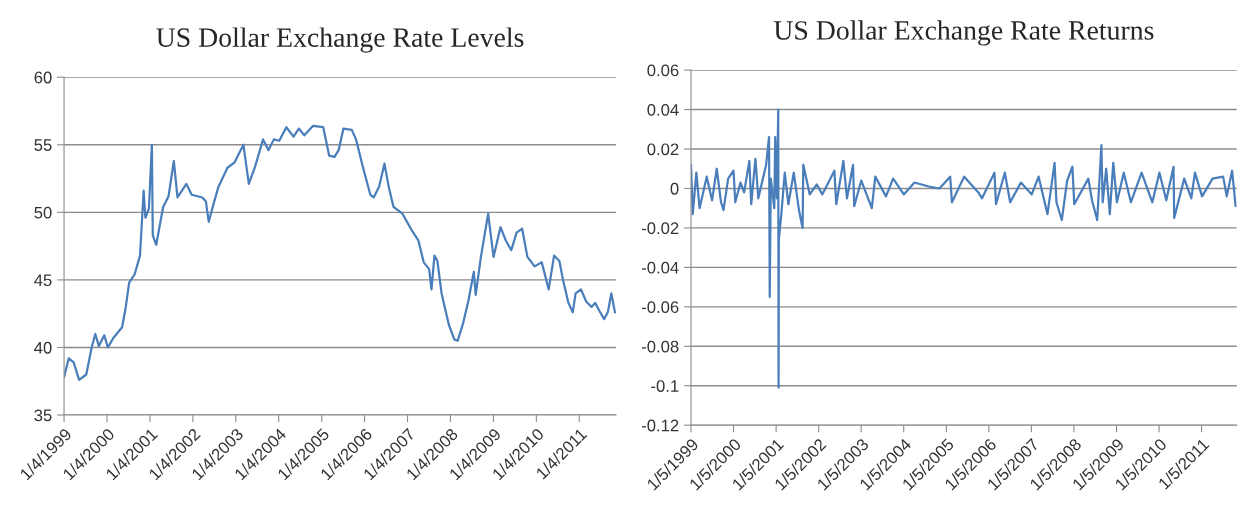 This screenshot has width=1239, height=508. I want to click on chart-title: US Dollar Exchange Rate Levels, so click(340, 40).